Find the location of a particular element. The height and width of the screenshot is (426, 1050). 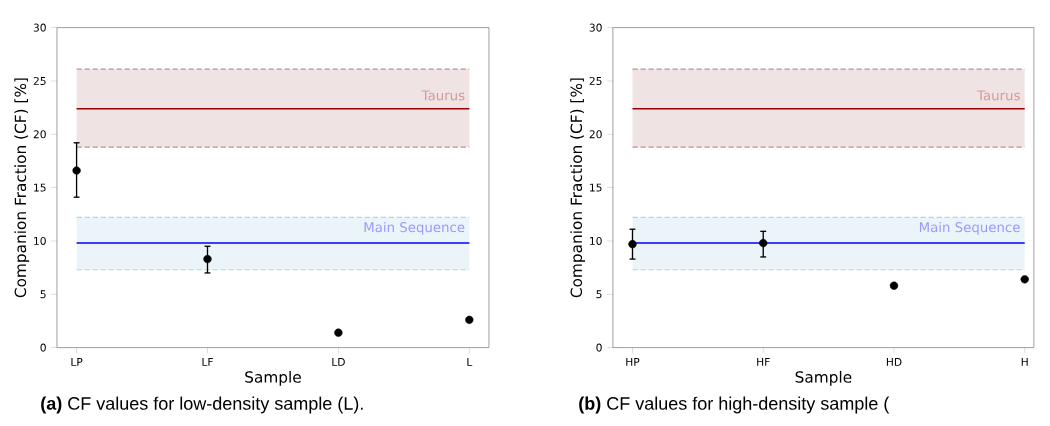

x-tick-label: H is located at coordinates (1024, 362).